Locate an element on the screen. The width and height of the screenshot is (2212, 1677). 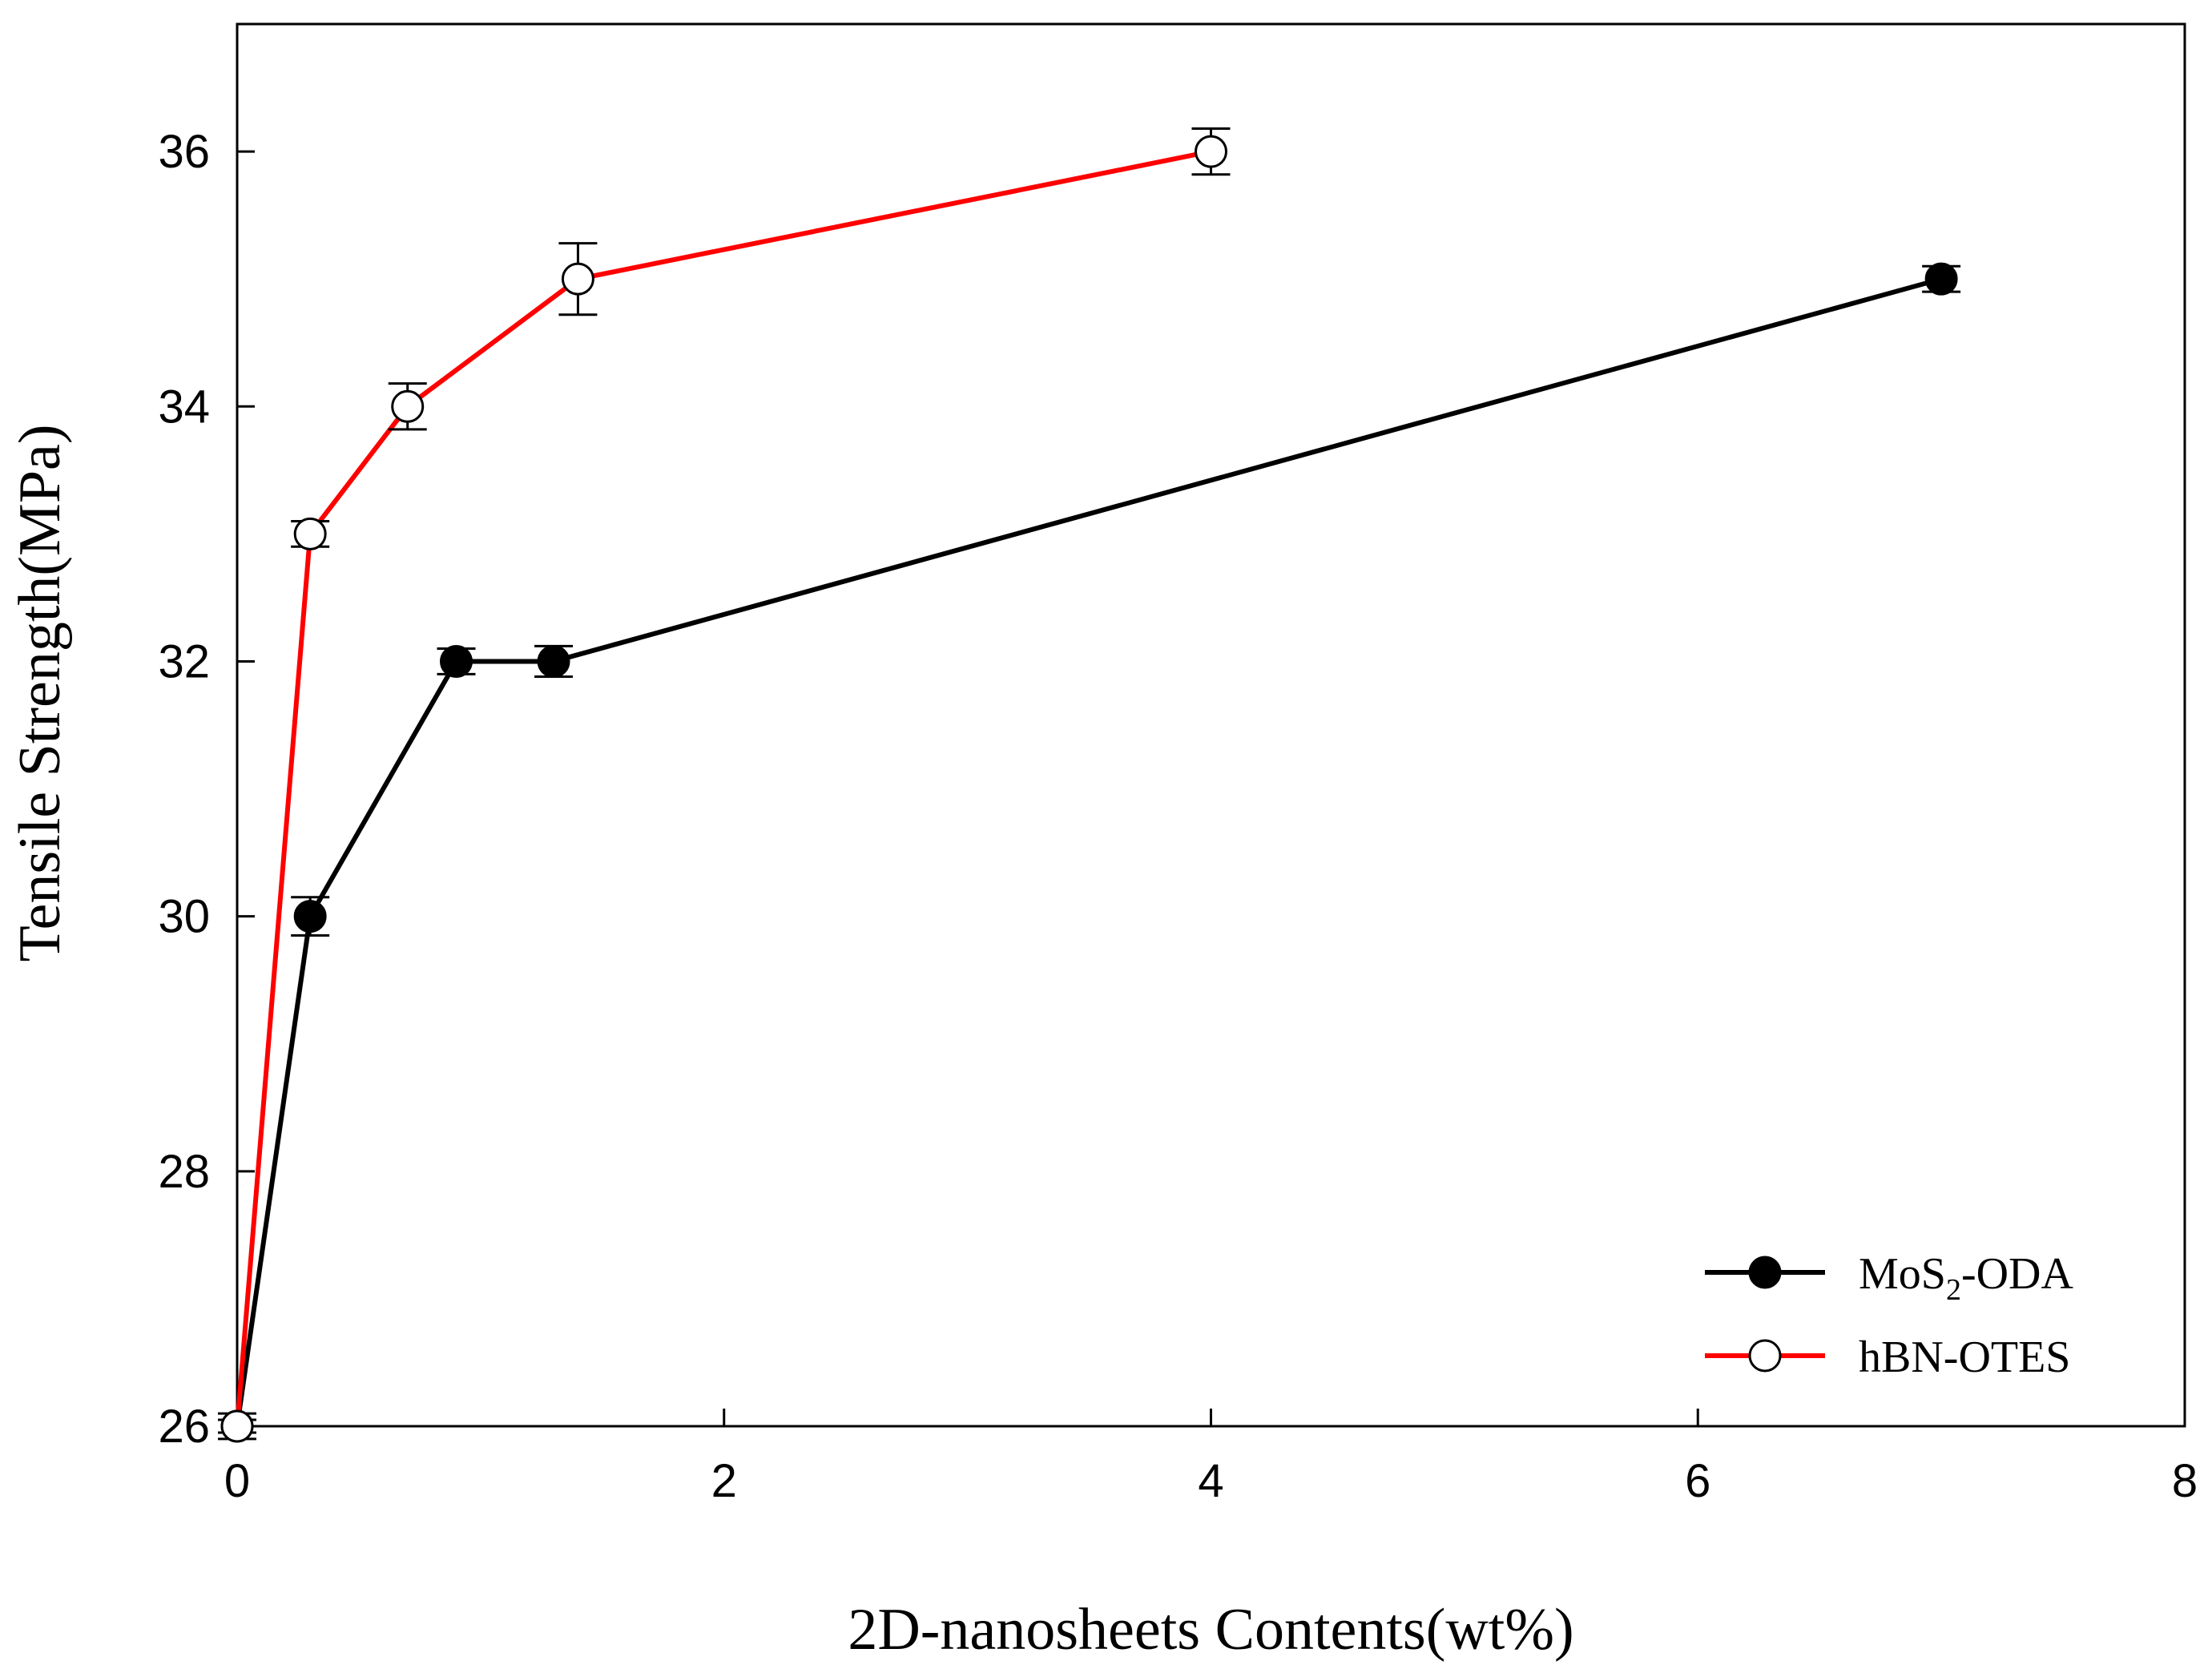
y-axis: 26 28 30 32 34 36 is located at coordinates (206, 789).